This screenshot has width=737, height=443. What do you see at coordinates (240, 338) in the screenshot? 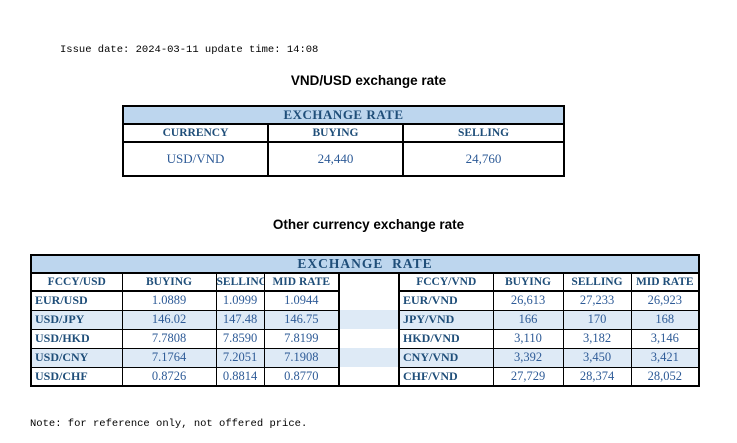
I see `rate-value-cell: 7.8590` at bounding box center [240, 338].